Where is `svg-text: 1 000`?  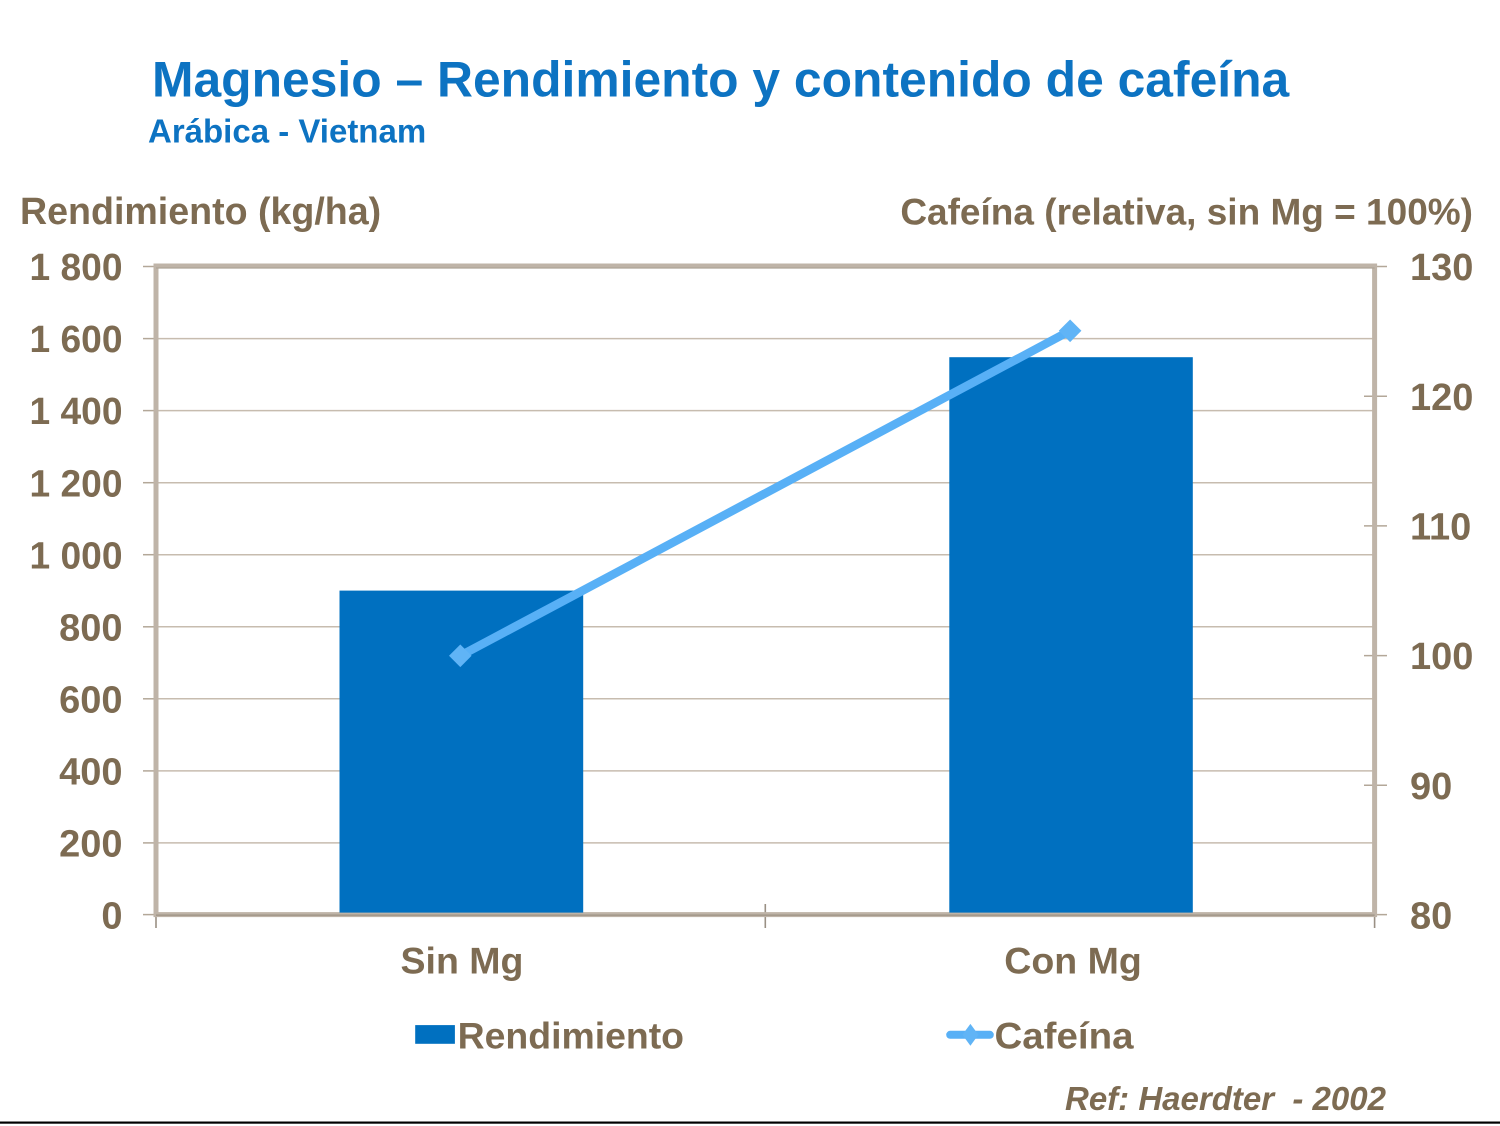 svg-text: 1 000 is located at coordinates (76, 556).